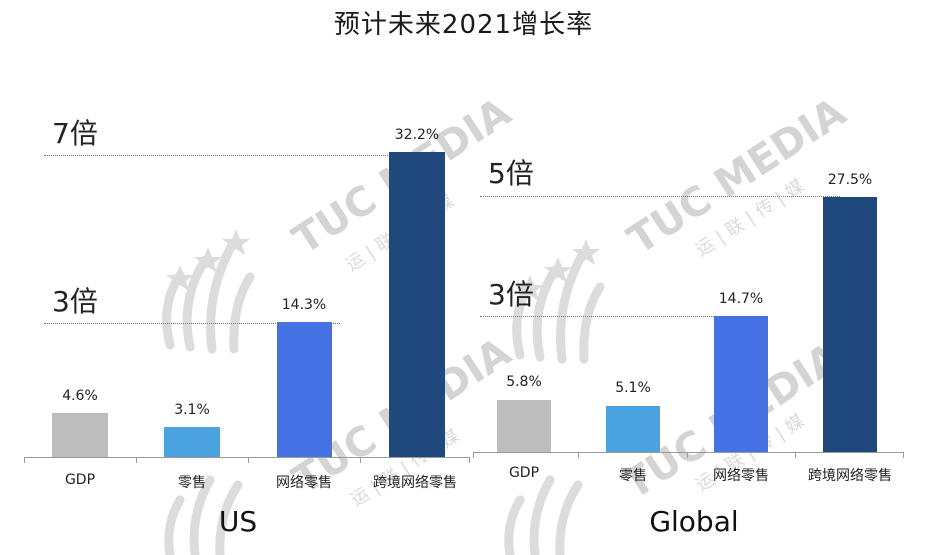 The height and width of the screenshot is (555, 927). Describe the element at coordinates (75, 133) in the screenshot. I see `us-ref-label-7x: 7倍` at that location.